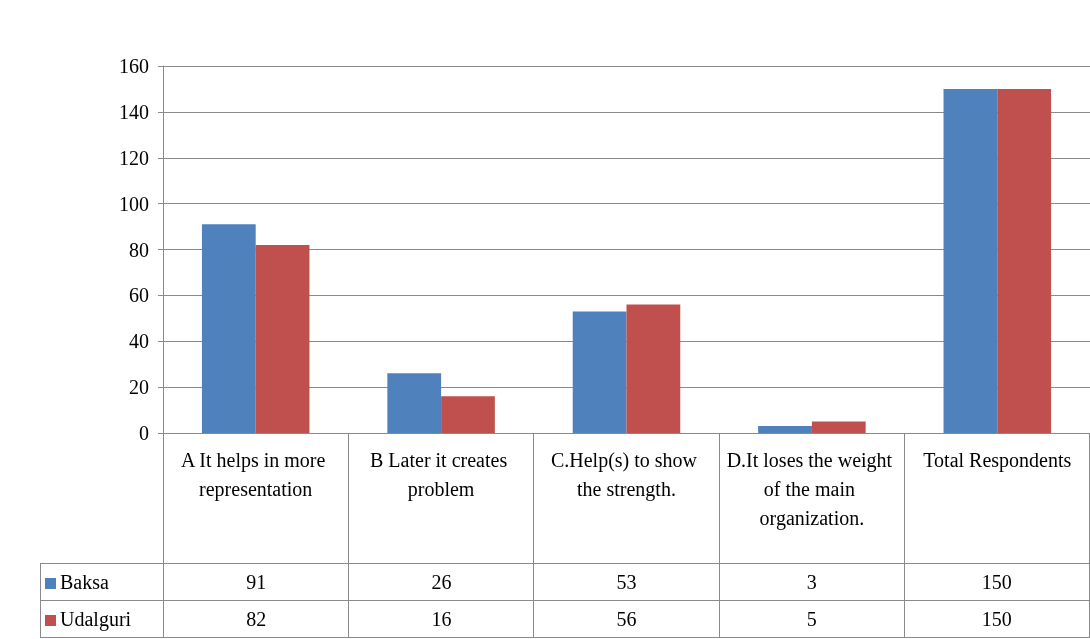  What do you see at coordinates (139, 249) in the screenshot?
I see `y-tick-label: 80` at bounding box center [139, 249].